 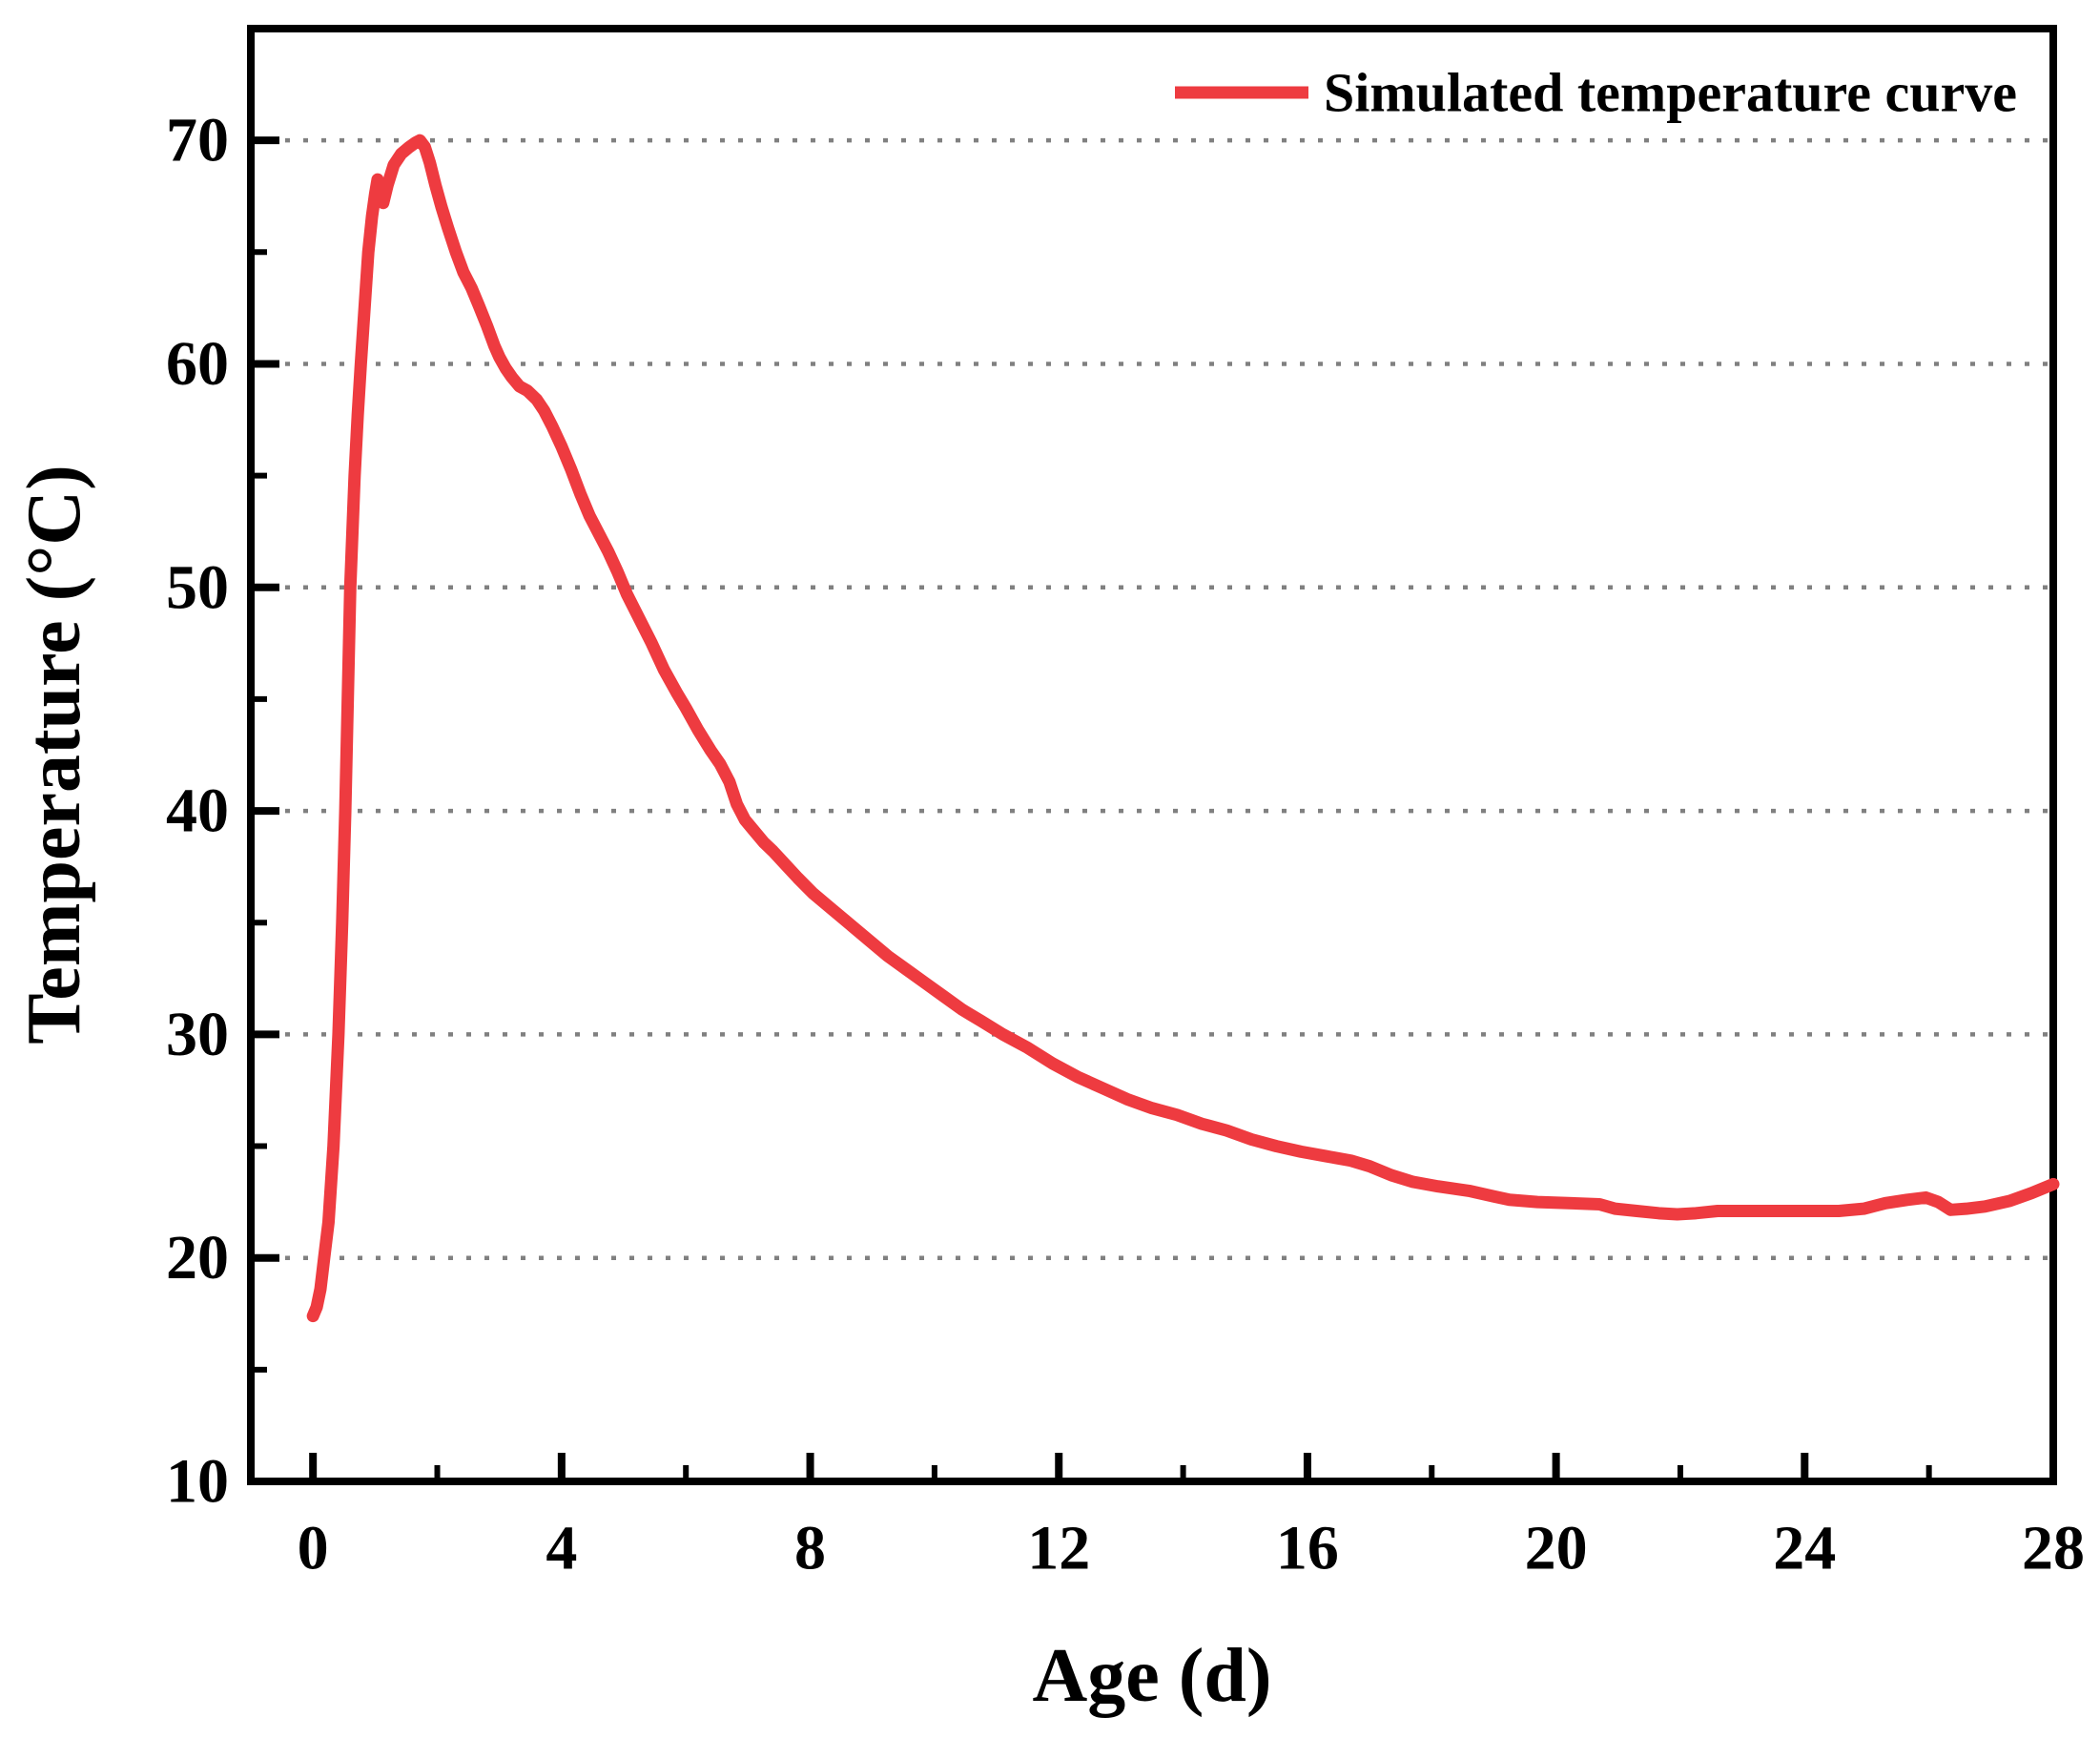 I want to click on y-tick-label: 50, so click(x=197, y=587).